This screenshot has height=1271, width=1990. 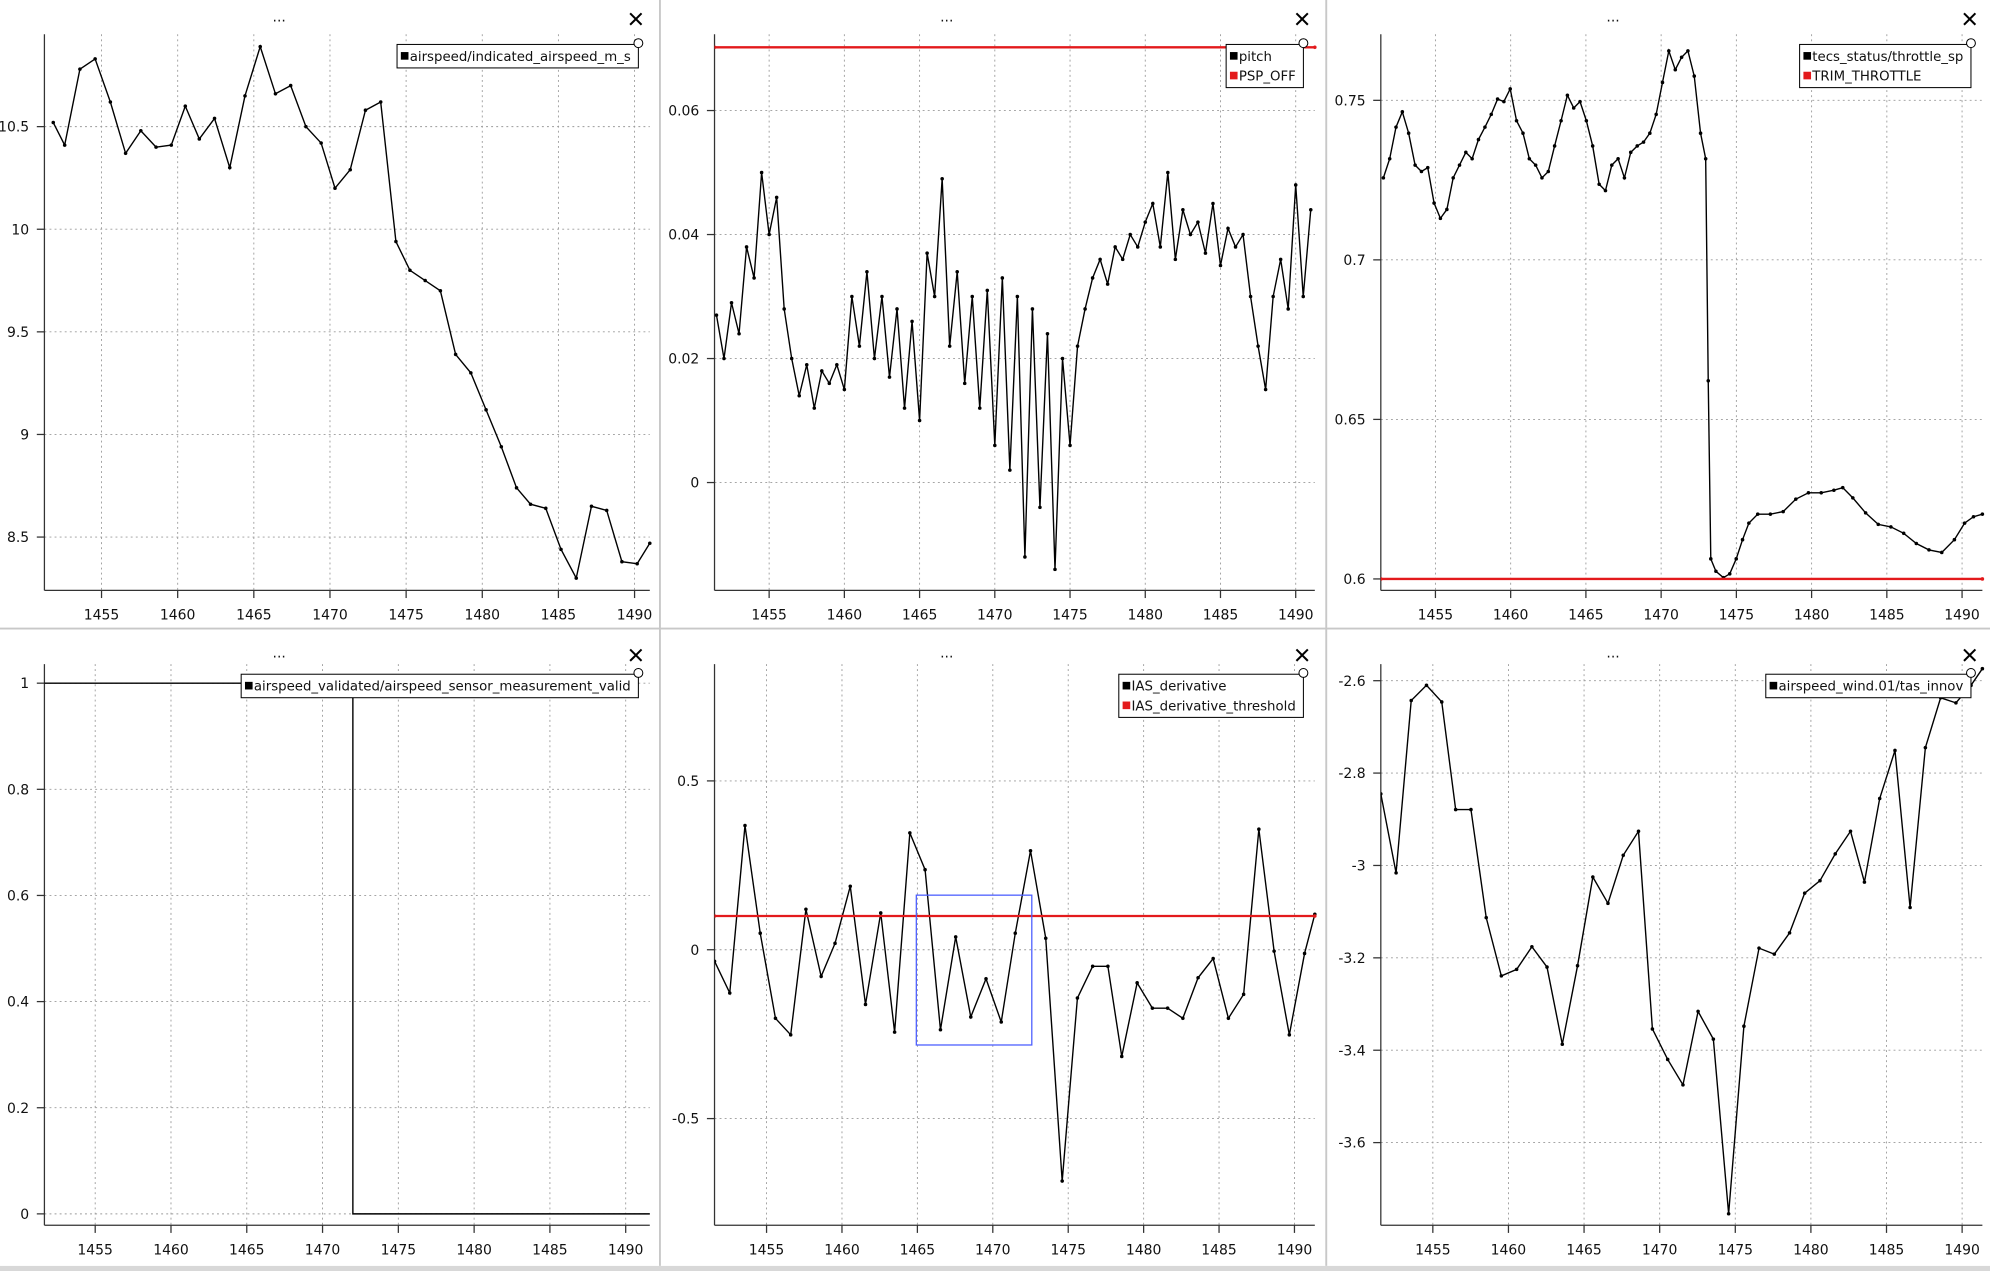 I want to click on y-tick-label: 9.5, so click(x=18, y=333).